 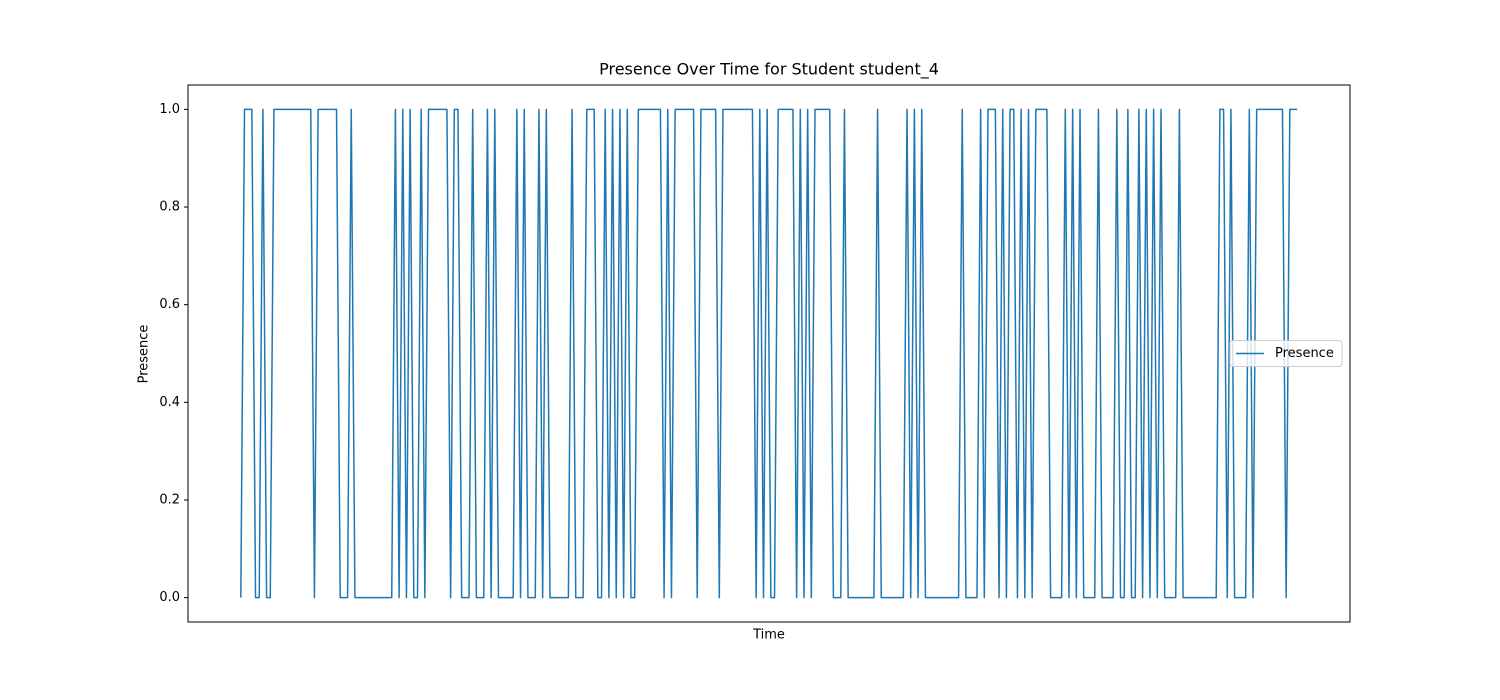 I want to click on y-tick-label: 0.6, so click(x=169, y=304).